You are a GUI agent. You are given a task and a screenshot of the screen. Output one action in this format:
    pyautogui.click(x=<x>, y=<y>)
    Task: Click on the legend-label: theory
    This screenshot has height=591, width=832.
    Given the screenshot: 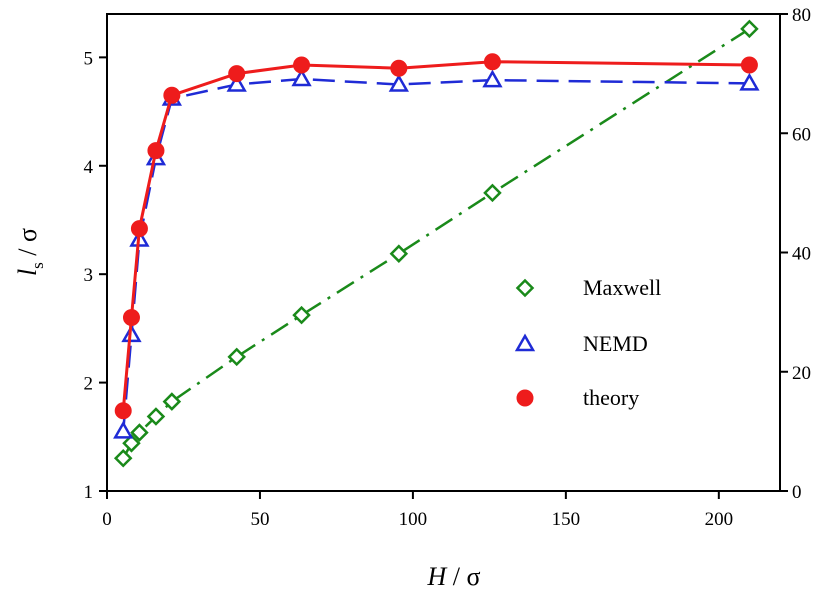 What is the action you would take?
    pyautogui.click(x=611, y=397)
    